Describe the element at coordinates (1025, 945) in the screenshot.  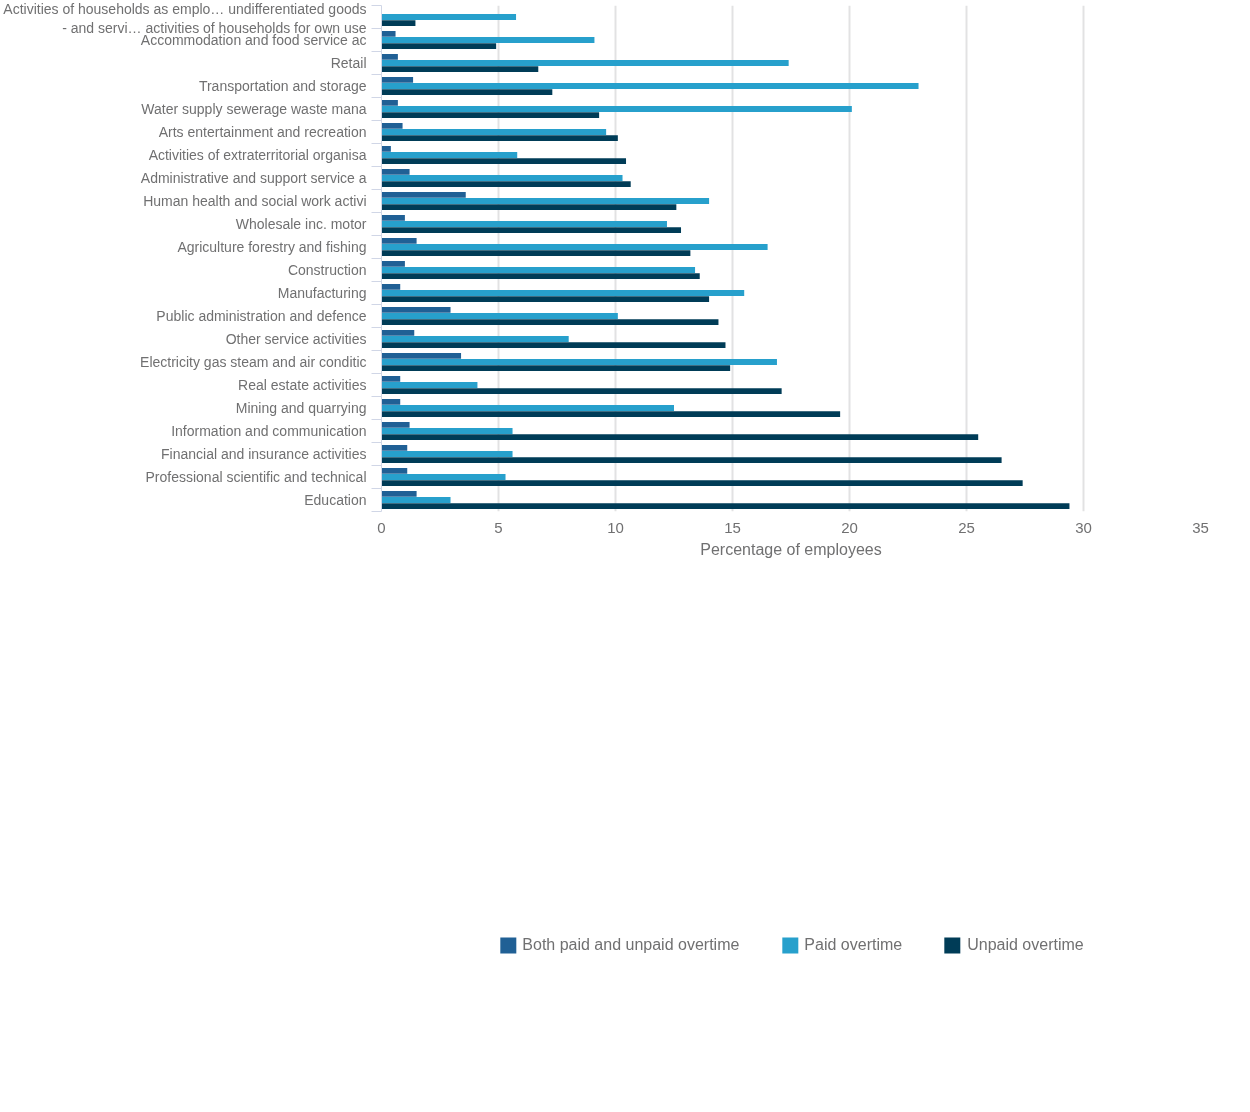
I see `legend-label: Unpaid overtime` at that location.